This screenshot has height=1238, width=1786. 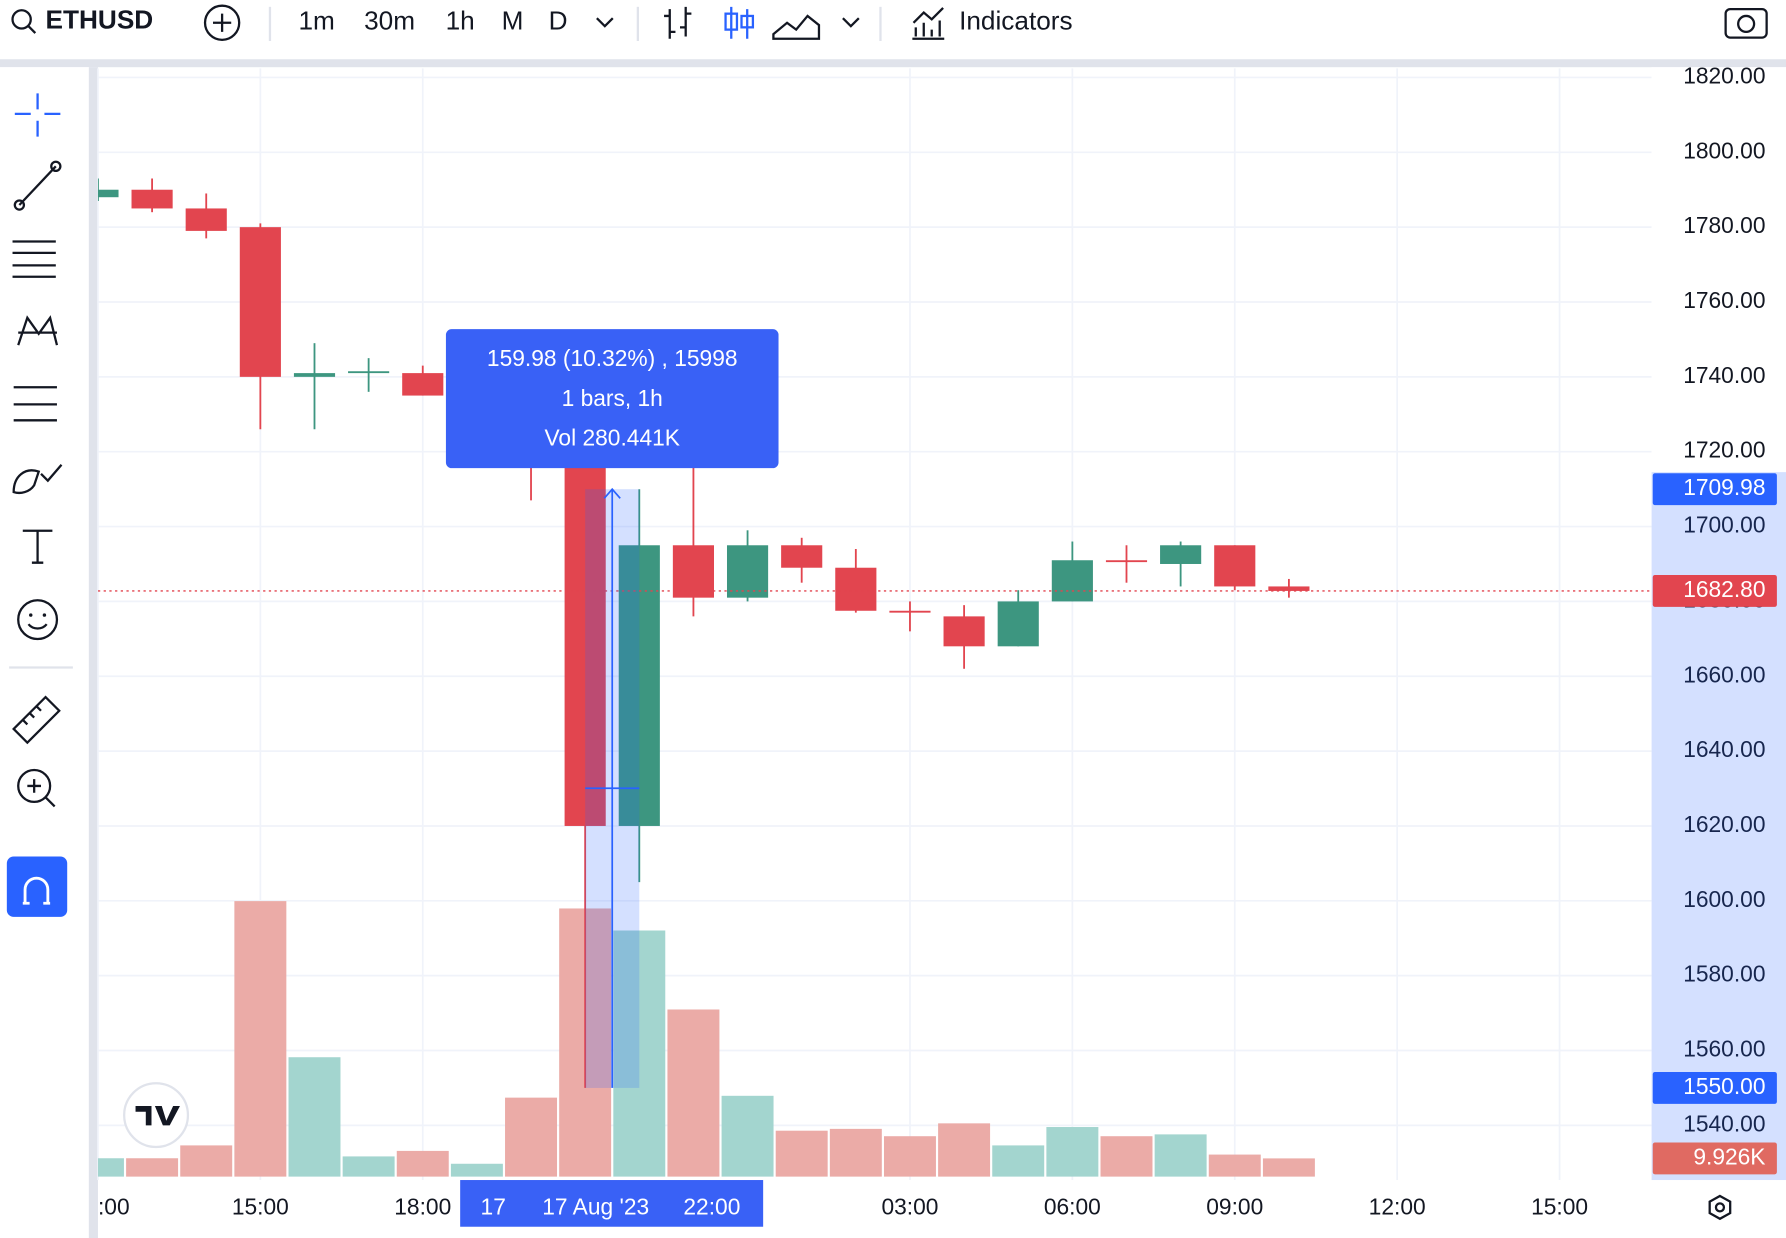 I want to click on y-tick-label: 1640.00, so click(x=1724, y=749).